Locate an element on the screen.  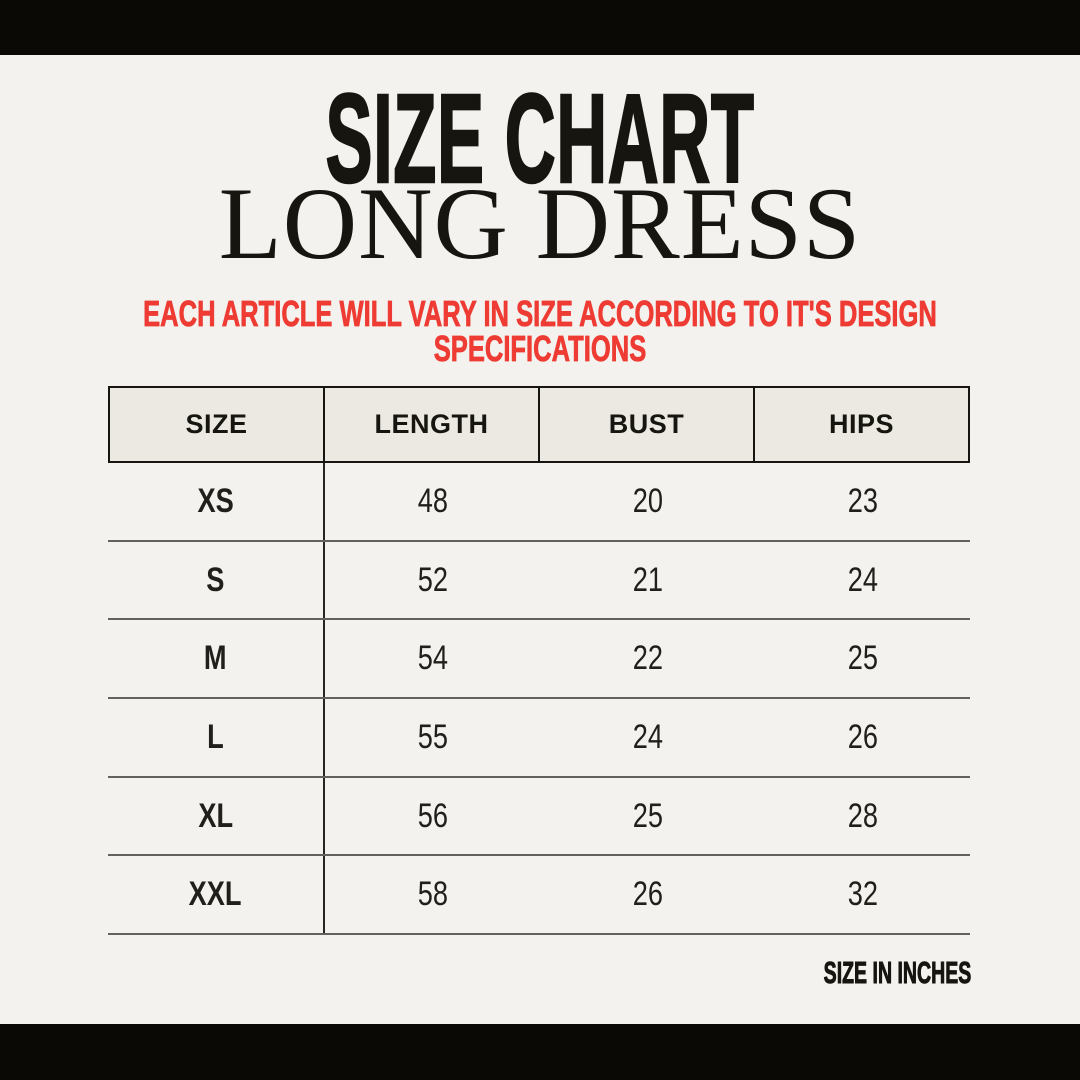
notice-line-2: SPECIFICATIONS is located at coordinates (540, 348).